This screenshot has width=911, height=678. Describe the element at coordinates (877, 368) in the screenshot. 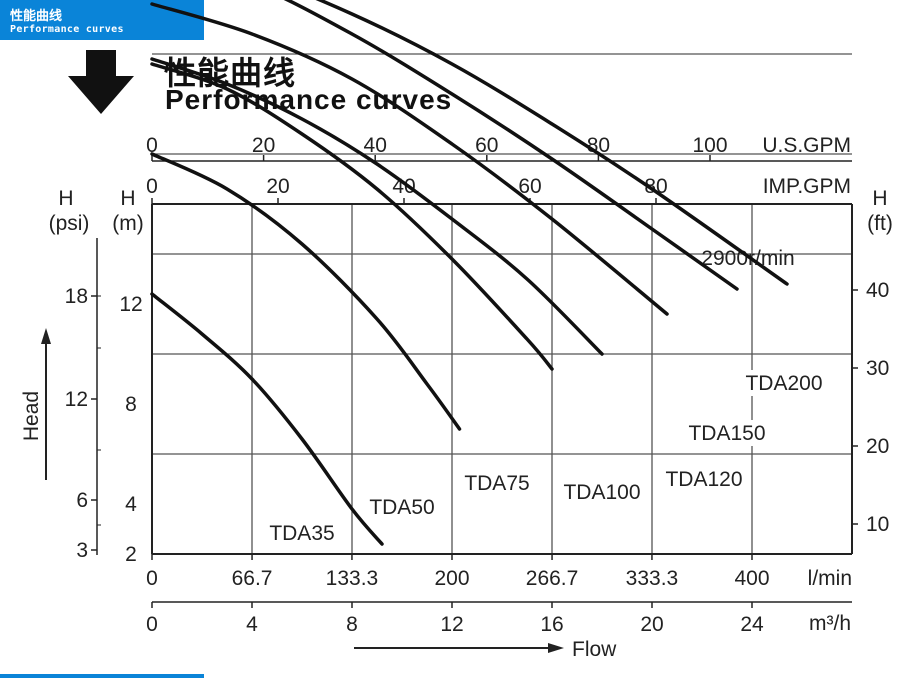

I see `ft-tick-label: 30` at that location.